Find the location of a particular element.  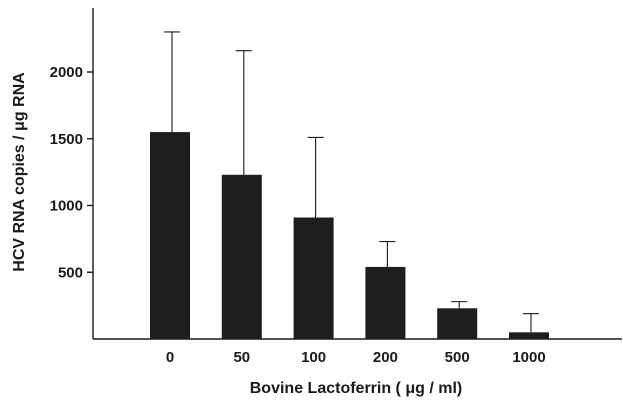

y-tick-label: 1000 is located at coordinates (66, 206).